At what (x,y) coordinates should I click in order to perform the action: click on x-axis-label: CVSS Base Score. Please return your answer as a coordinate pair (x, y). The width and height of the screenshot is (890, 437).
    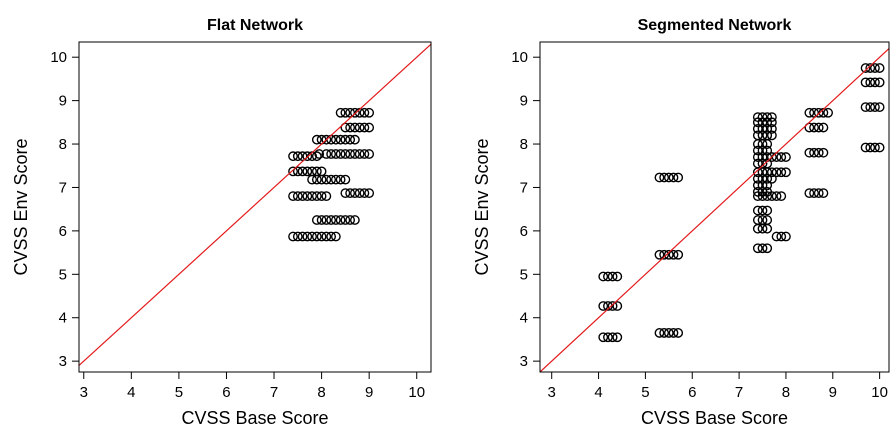
    Looking at the image, I should click on (714, 418).